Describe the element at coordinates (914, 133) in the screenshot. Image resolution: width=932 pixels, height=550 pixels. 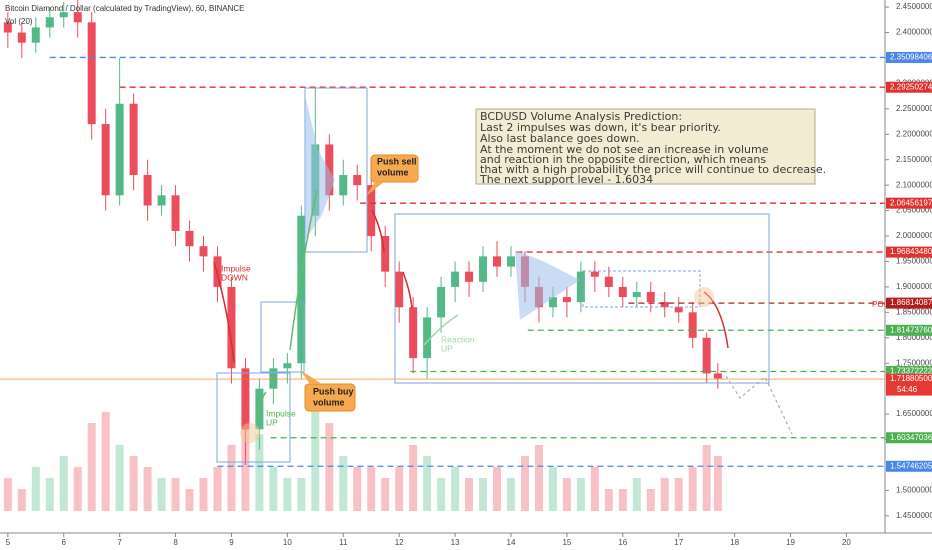
I see `y-tick-label: 2.20000000` at that location.